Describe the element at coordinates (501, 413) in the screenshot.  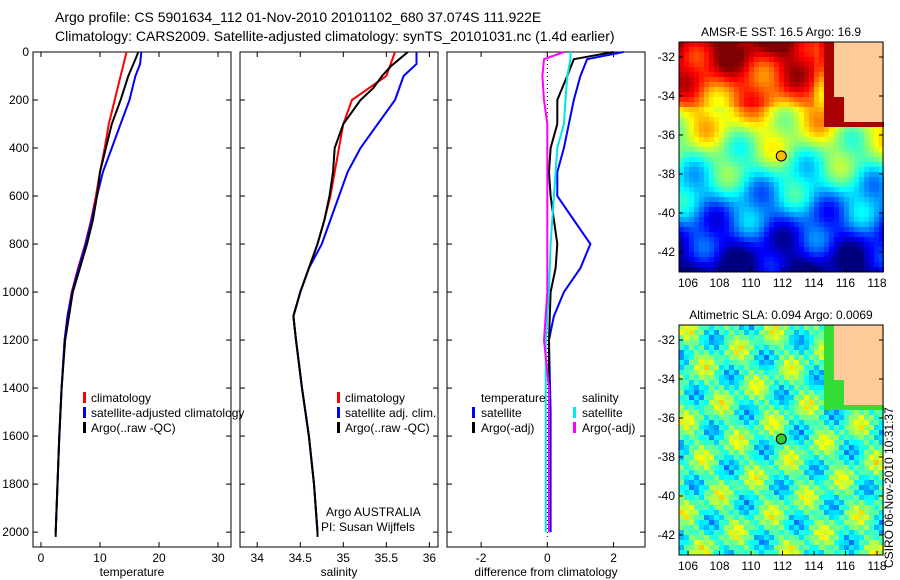
I see `legend-temp-satellite: satellite` at that location.